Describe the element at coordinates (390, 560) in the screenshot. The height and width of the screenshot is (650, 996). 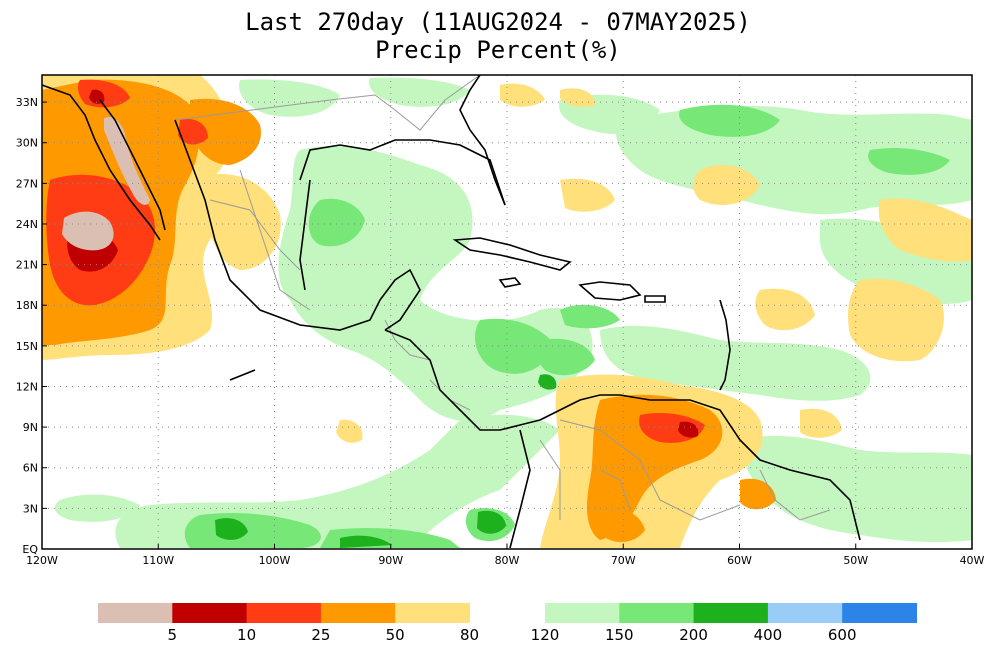
I see `lon-tick-label: 90W` at that location.